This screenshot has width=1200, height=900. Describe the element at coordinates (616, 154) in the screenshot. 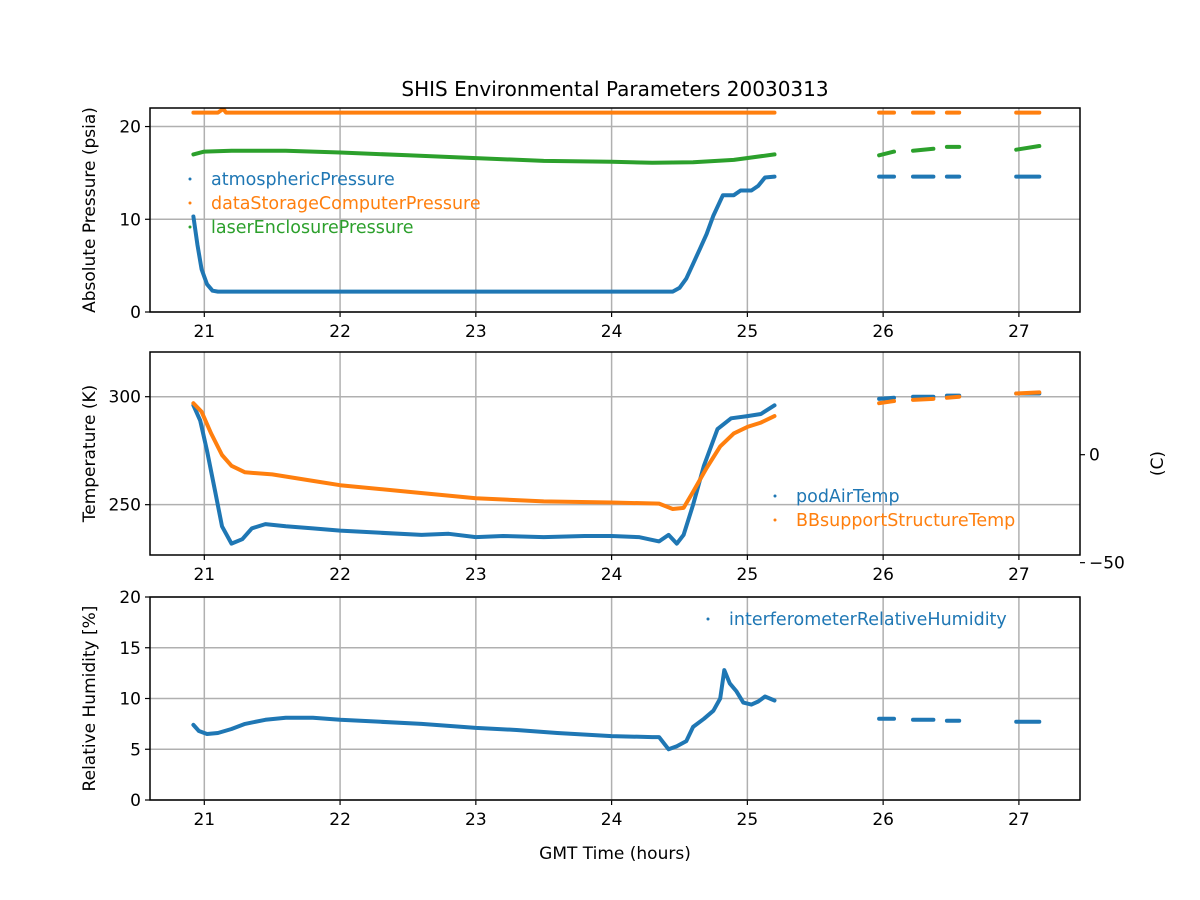

I see `series-laserEnclosurePressure` at that location.